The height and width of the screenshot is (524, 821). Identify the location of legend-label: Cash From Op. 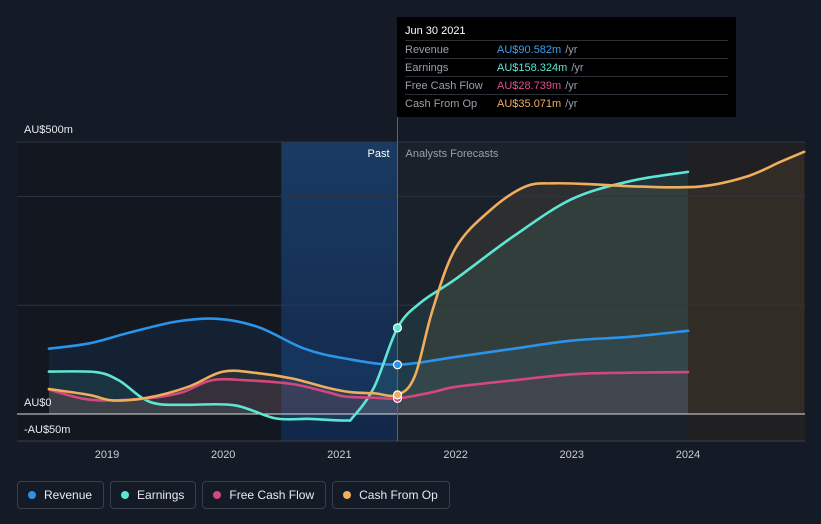
(398, 495).